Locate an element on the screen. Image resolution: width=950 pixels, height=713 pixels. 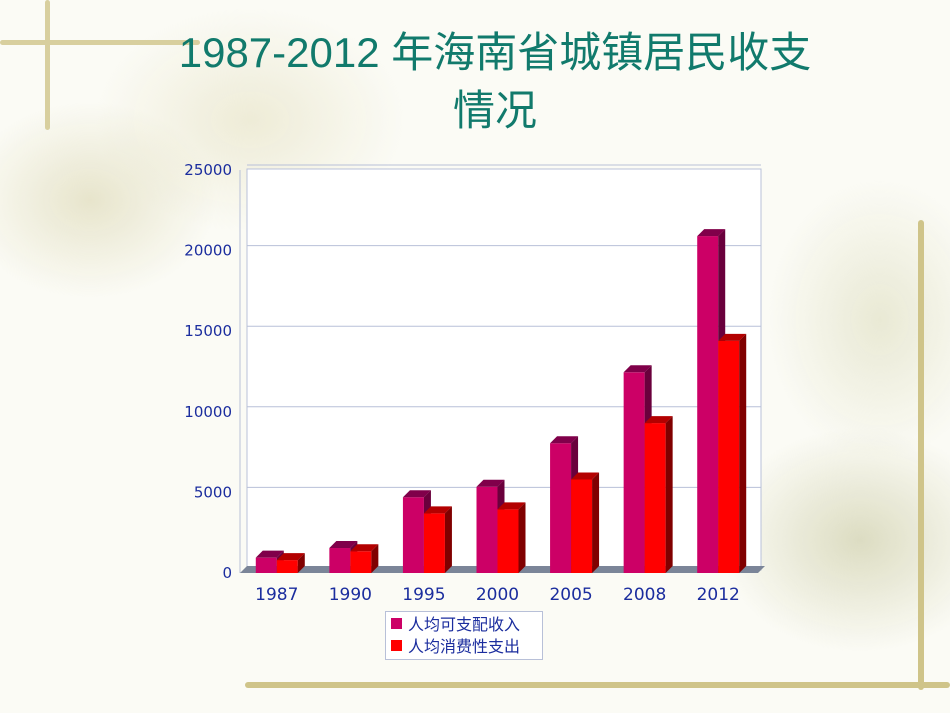
y-tick-label: 15000 is located at coordinates (208, 331).